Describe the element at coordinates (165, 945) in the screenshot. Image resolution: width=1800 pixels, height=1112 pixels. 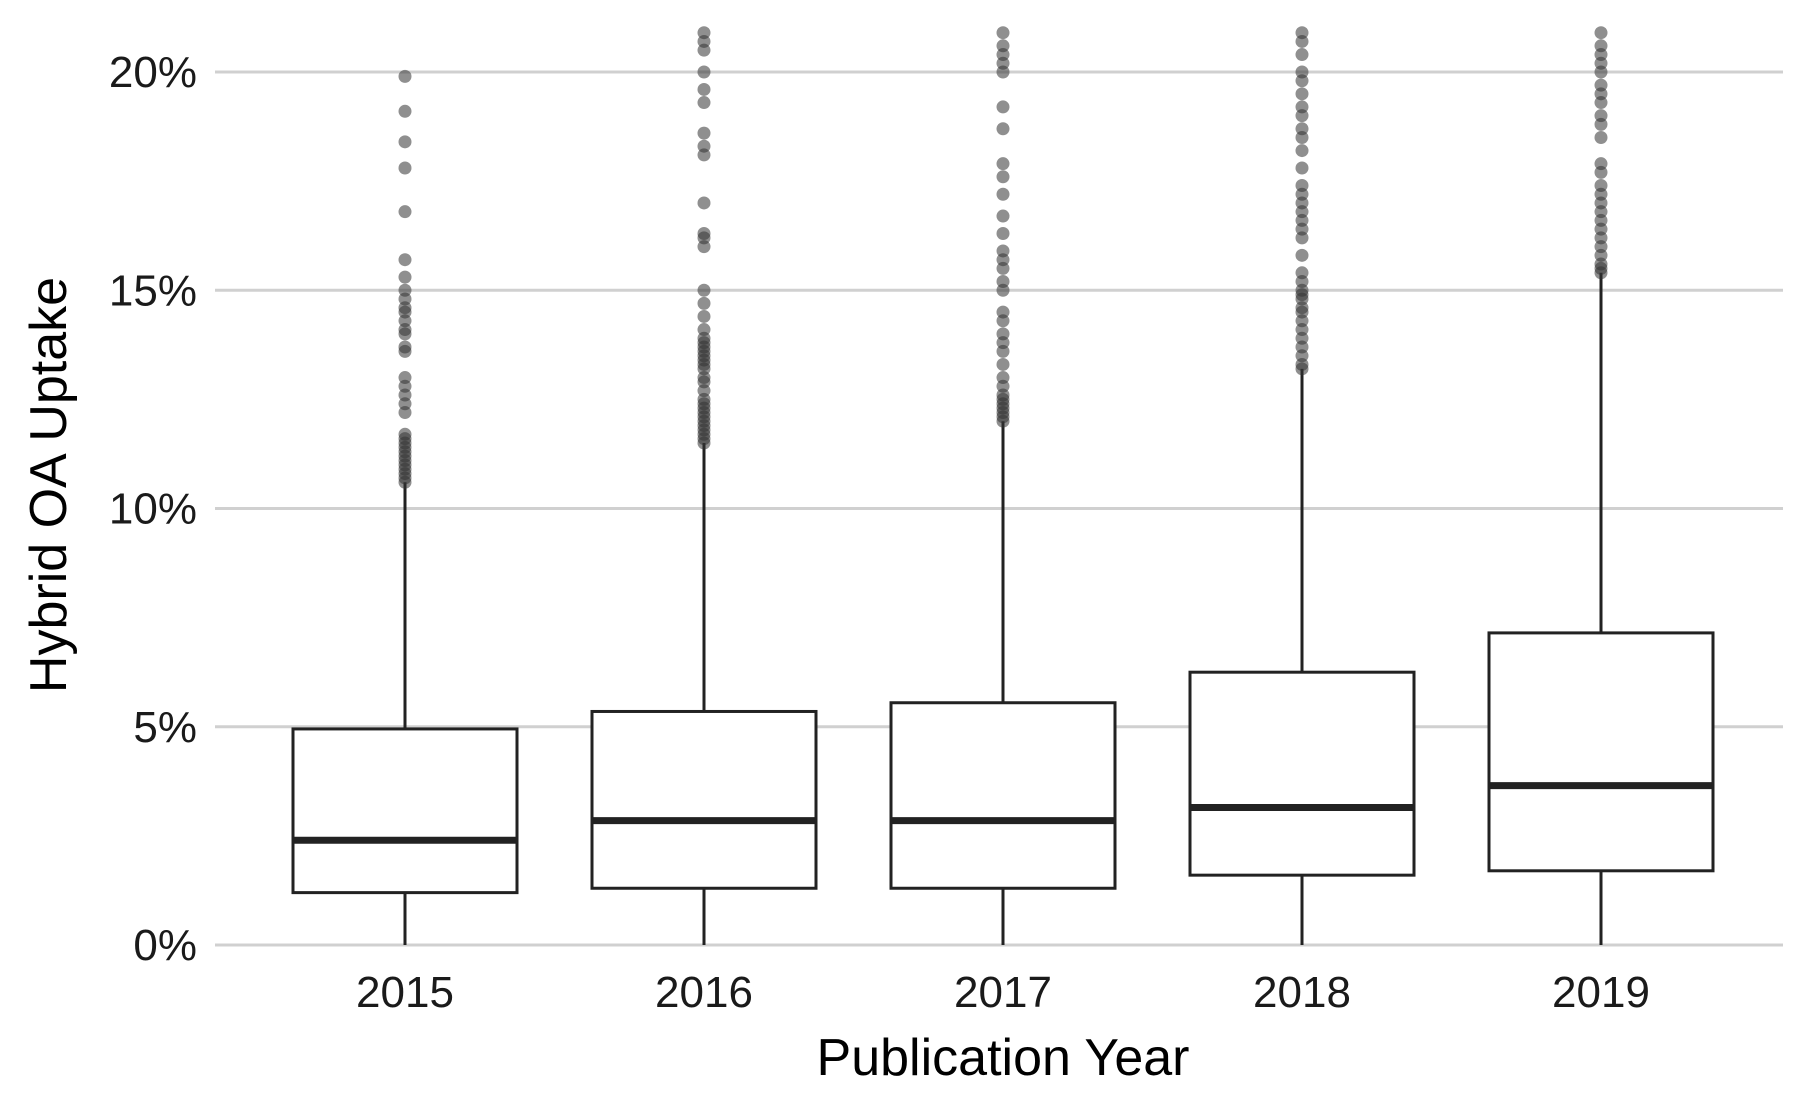
I see `y-tick-label: 0%` at that location.